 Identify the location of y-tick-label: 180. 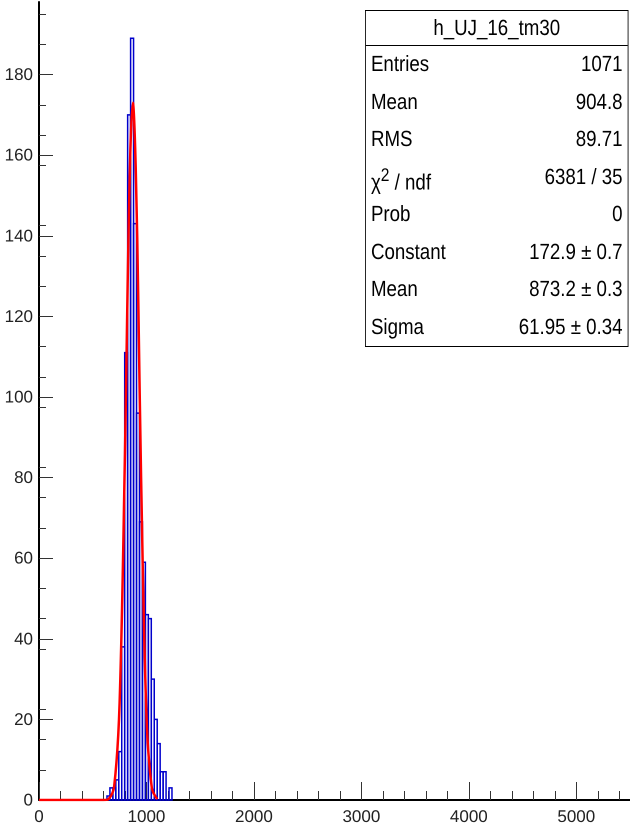
(18, 74).